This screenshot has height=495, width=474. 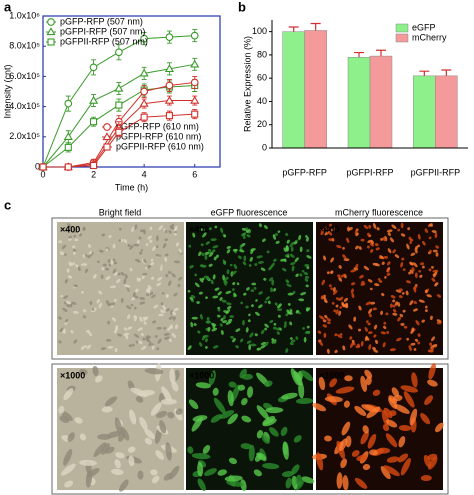 I want to click on y-tick-label: 60, so click(x=262, y=78).